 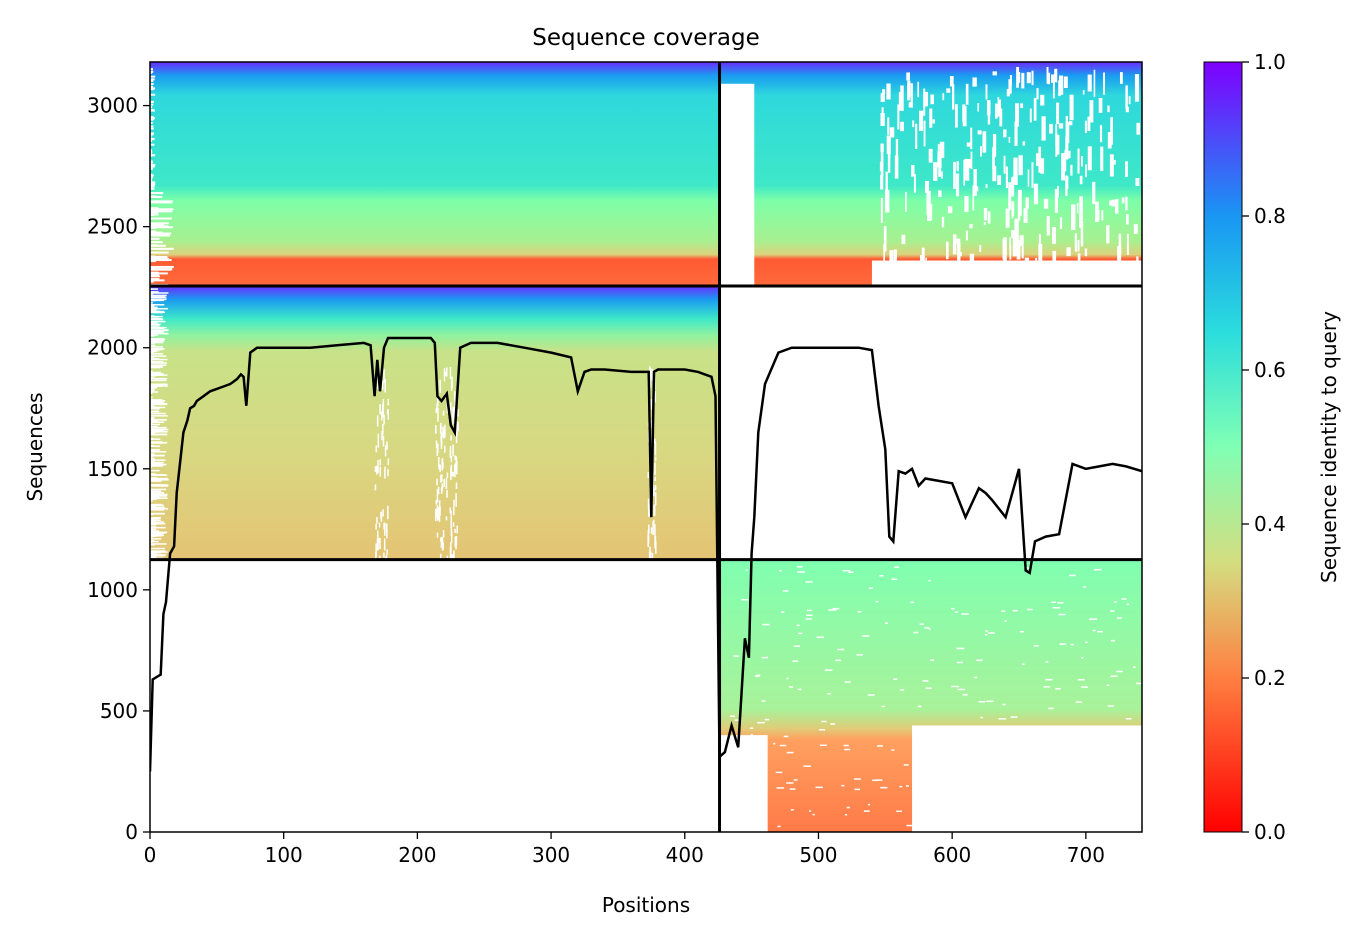 I want to click on y-tick-label: 2000, so click(x=112, y=348).